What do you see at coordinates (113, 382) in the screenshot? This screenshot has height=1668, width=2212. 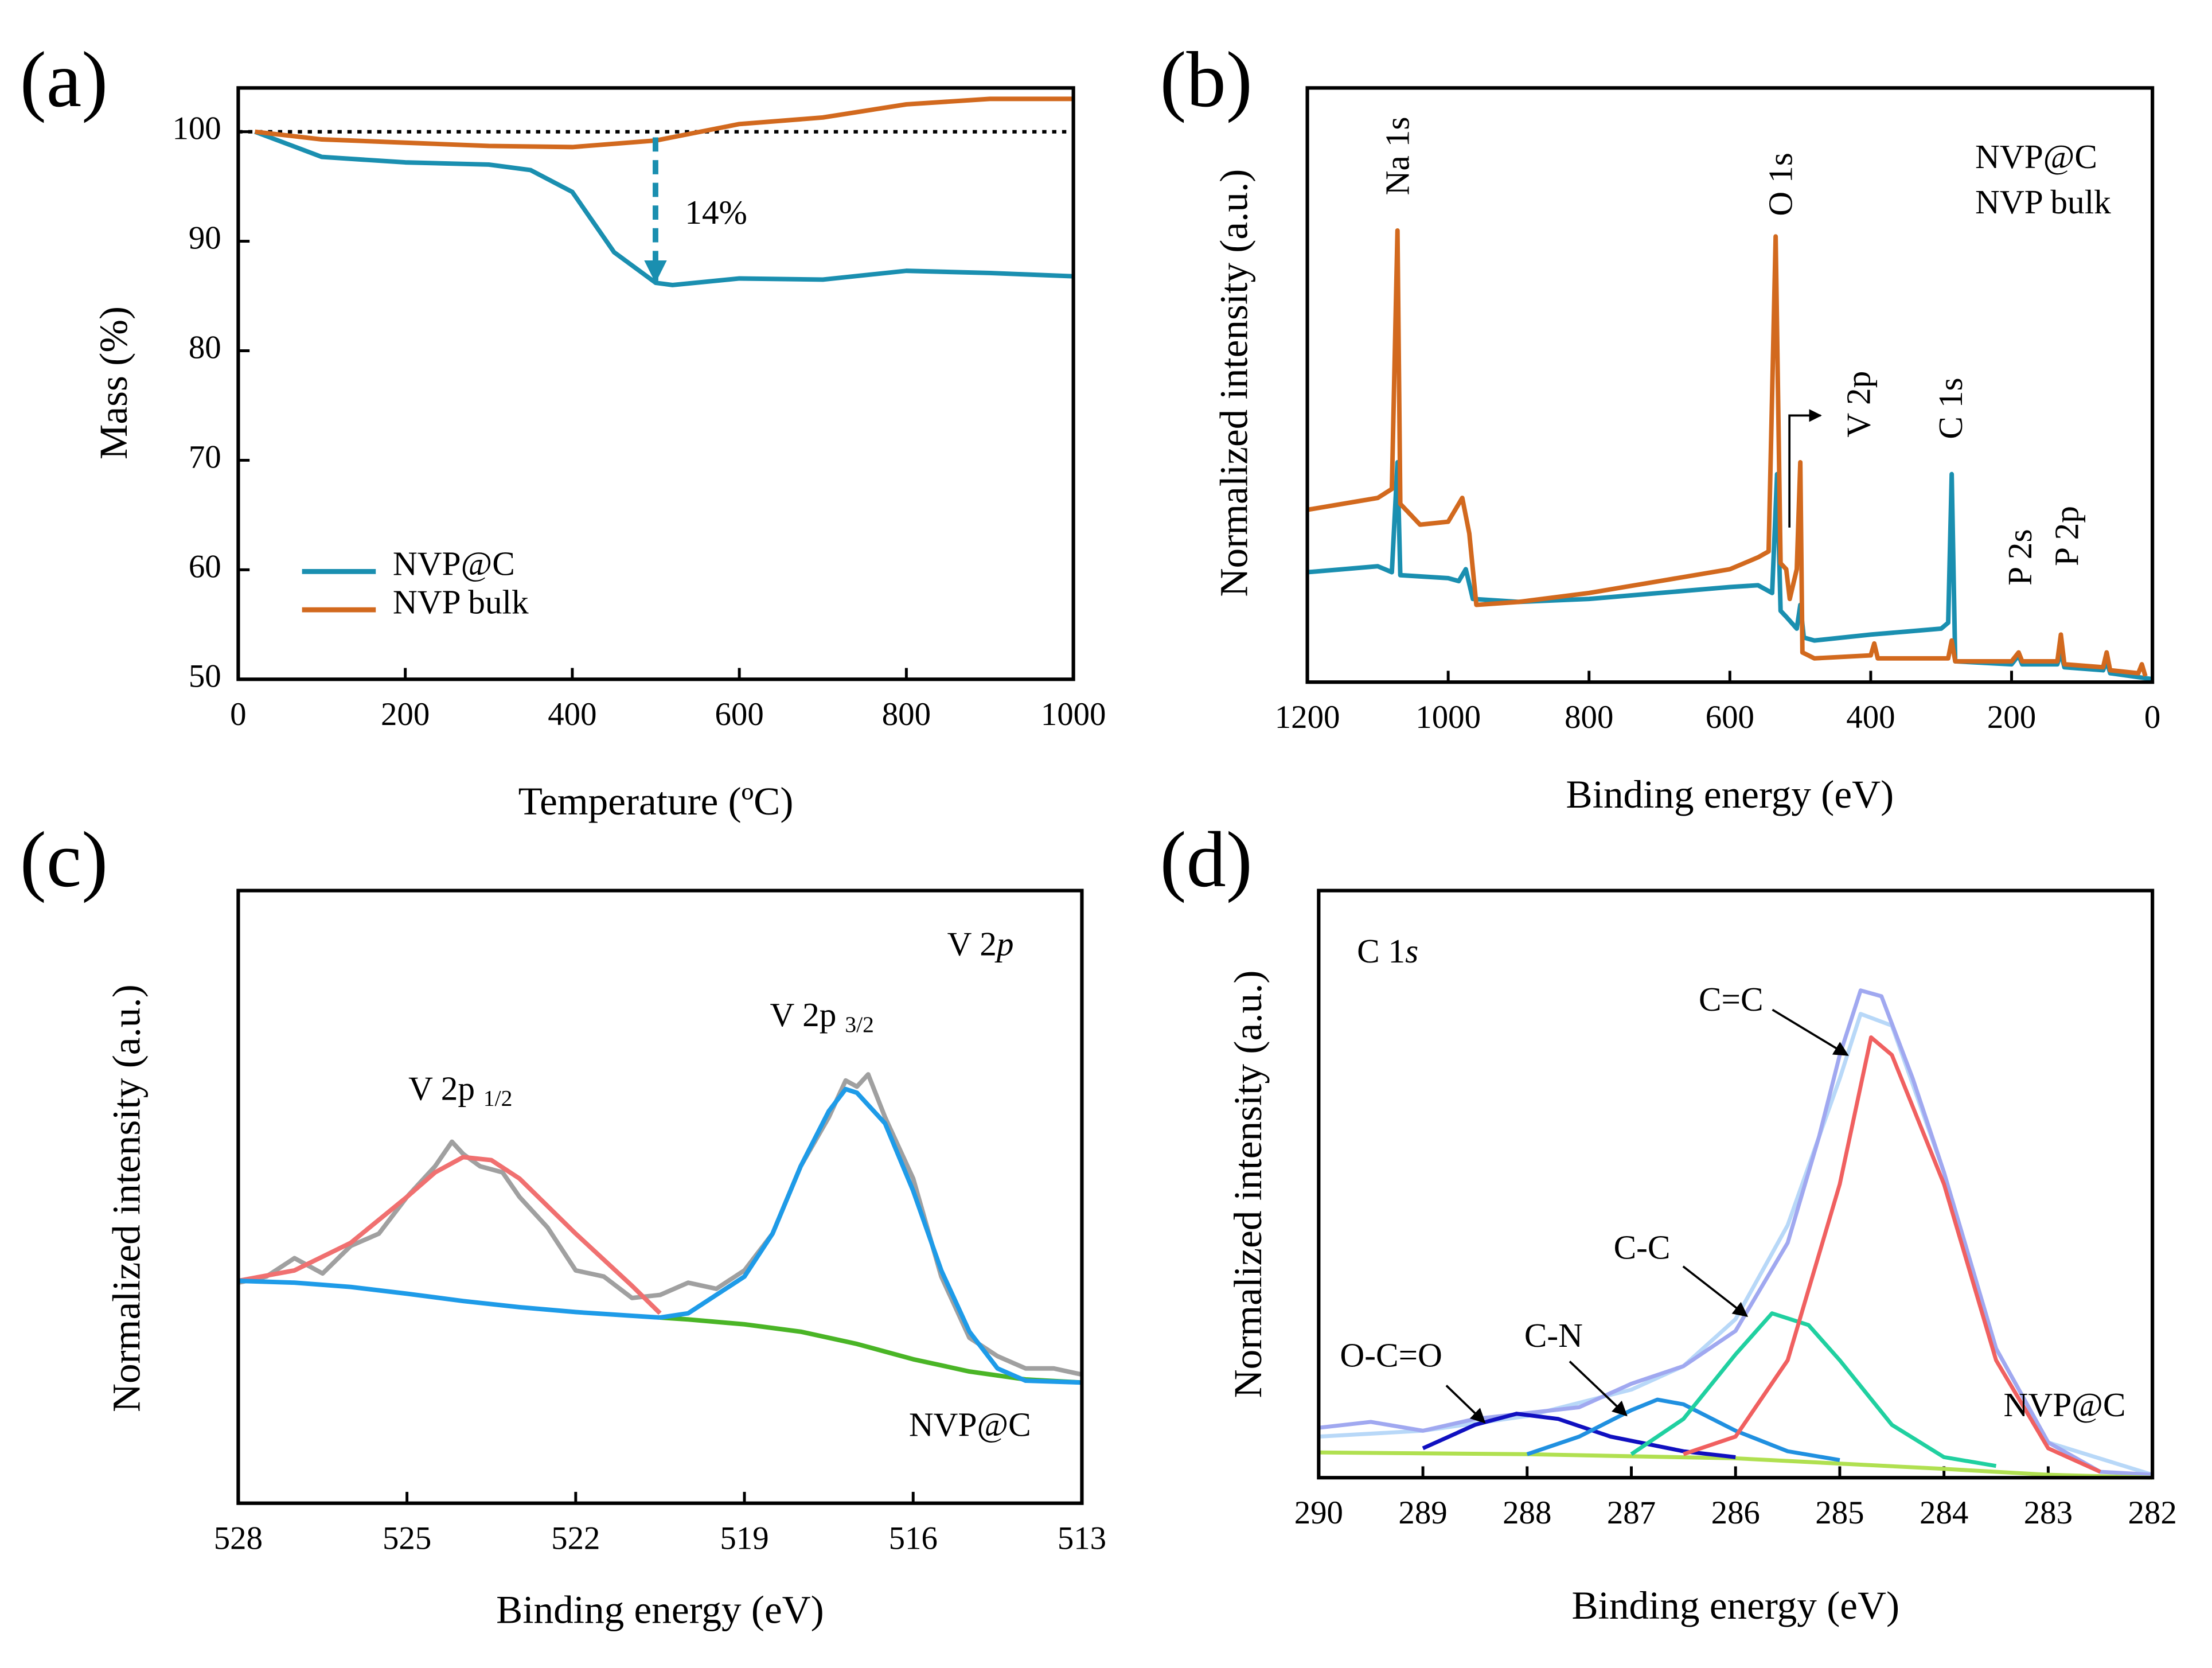 I see `y-axis-label: Mass (%)` at bounding box center [113, 382].